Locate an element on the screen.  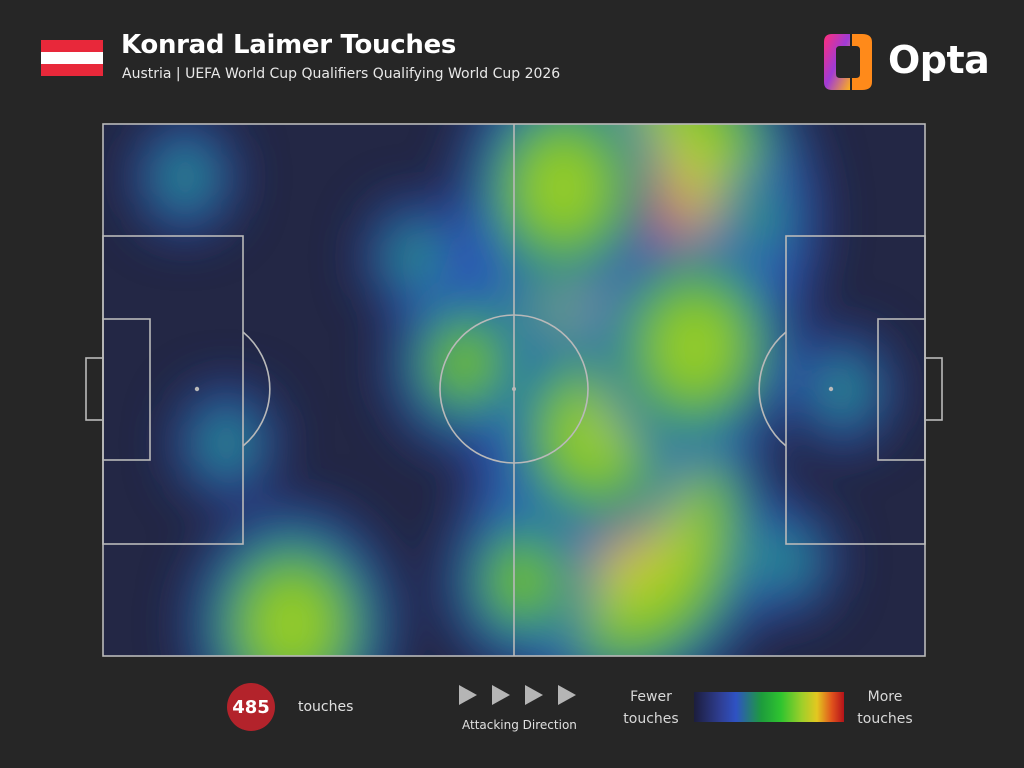
touches-label: touches is located at coordinates (326, 707).